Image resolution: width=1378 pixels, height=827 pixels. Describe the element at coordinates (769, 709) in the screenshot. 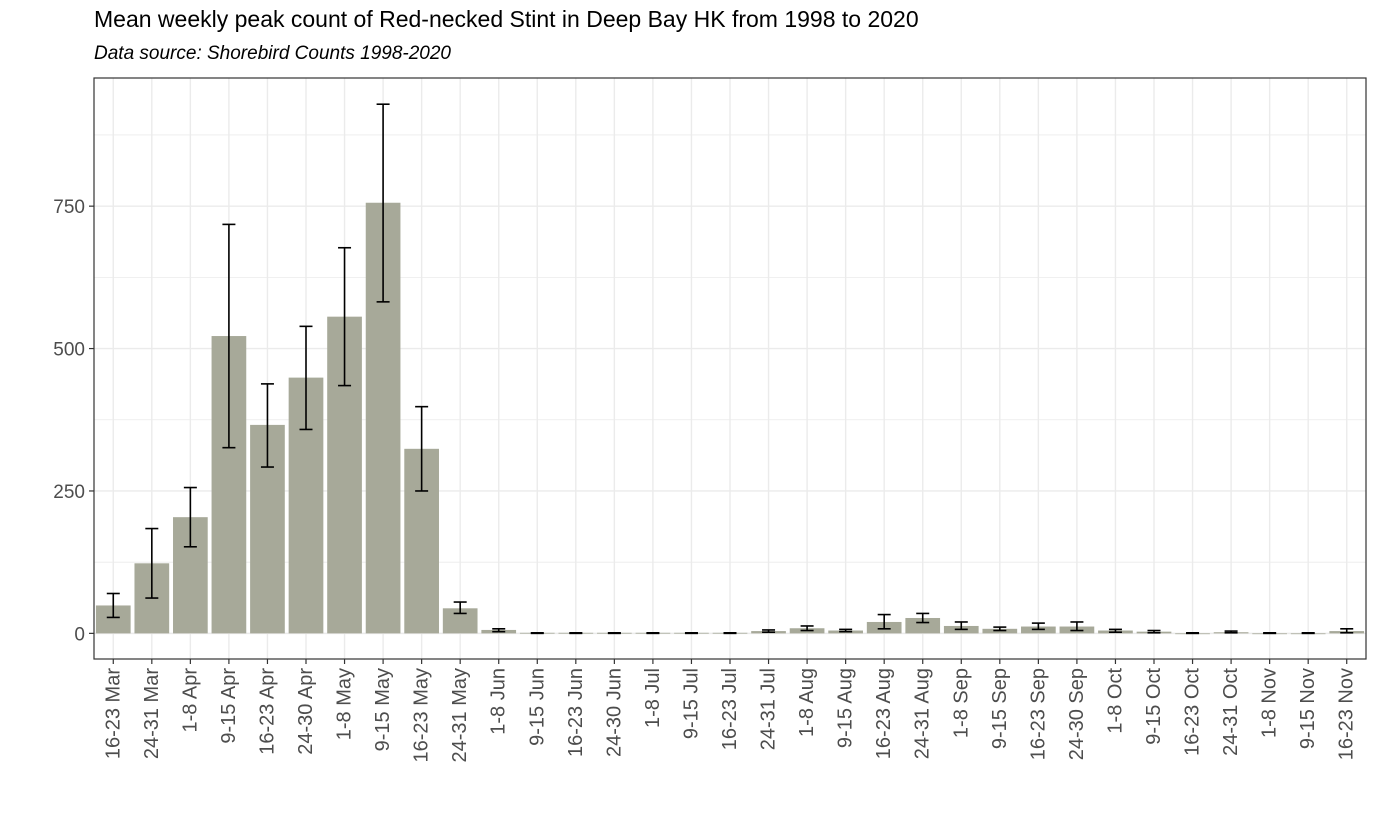

I see `x-tick-label: 24-31 Jul` at that location.